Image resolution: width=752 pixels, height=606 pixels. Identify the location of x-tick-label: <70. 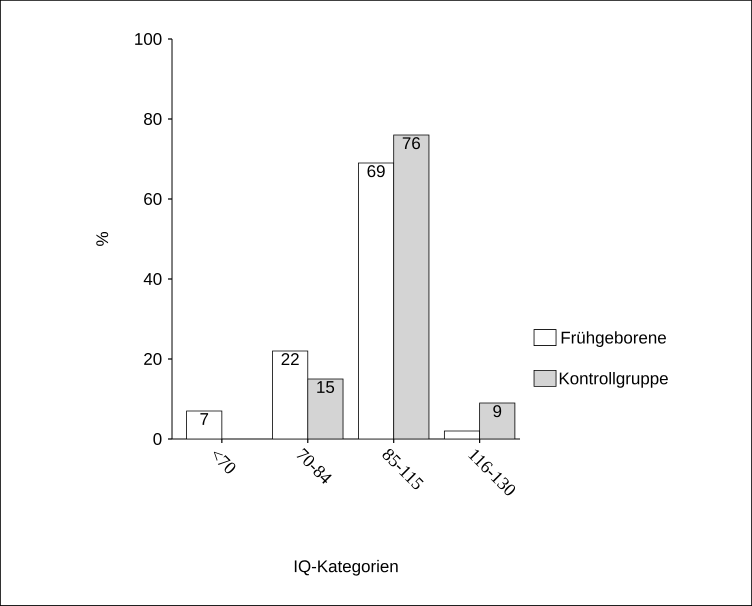
(225, 463).